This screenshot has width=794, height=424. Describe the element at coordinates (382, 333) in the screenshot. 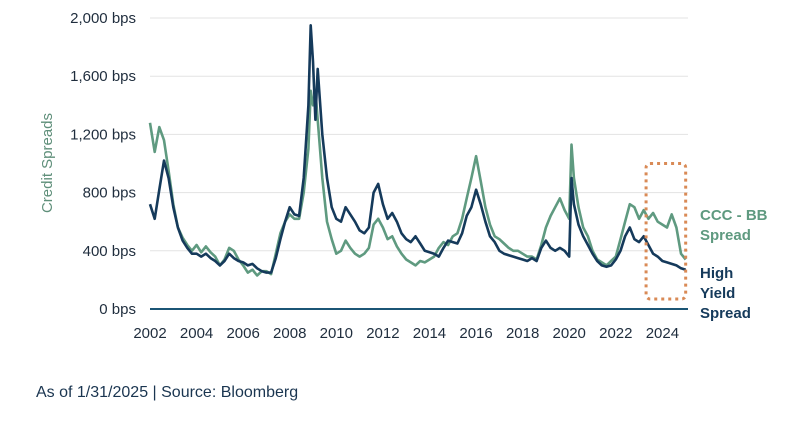

I see `x-tick-label: 2012` at that location.